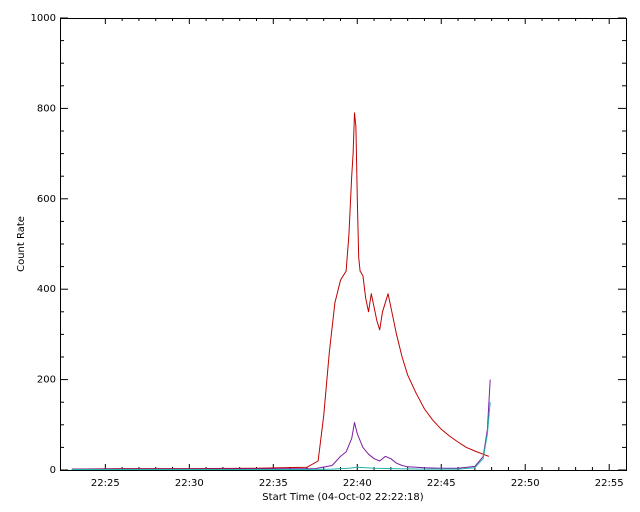  Describe the element at coordinates (53, 470) in the screenshot. I see `y-tick-label: 0` at that location.